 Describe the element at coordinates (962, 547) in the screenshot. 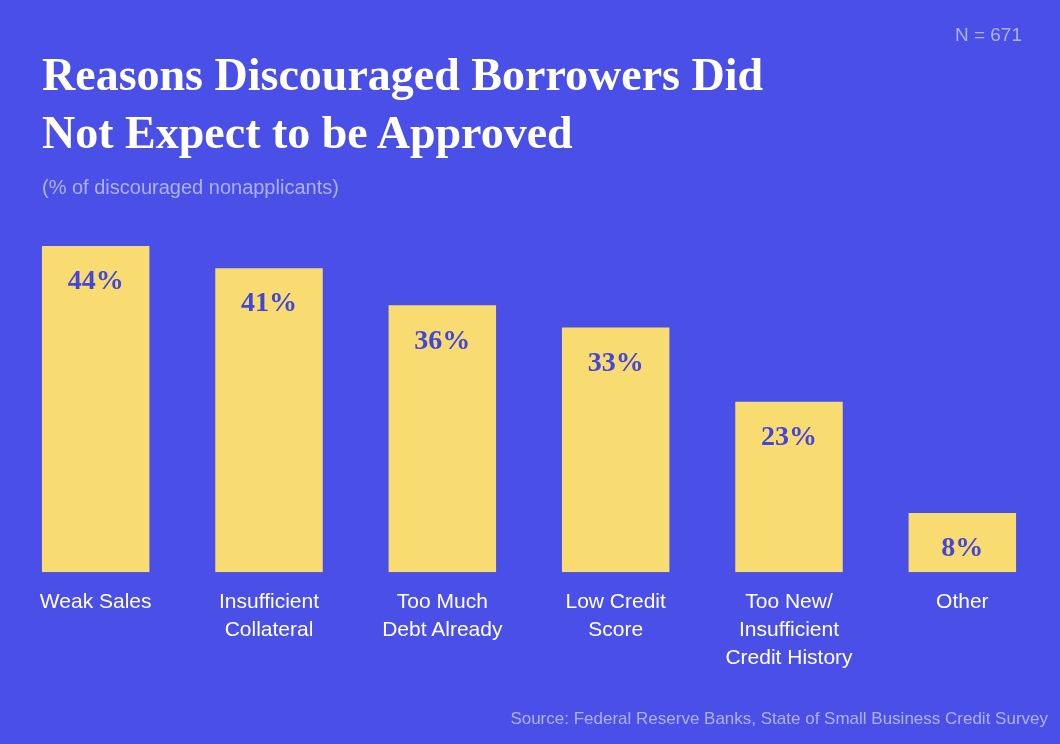

I see `data-label: 8%` at that location.